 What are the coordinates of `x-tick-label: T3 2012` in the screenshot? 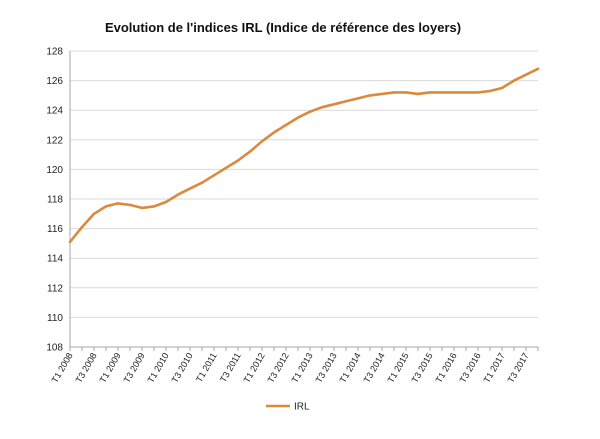 It's located at (278, 368).